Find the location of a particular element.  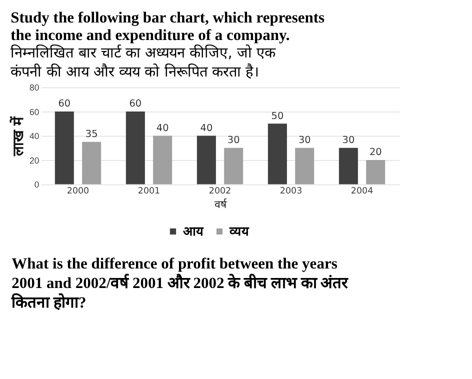

y-axis-title: लाख में is located at coordinates (17, 136).